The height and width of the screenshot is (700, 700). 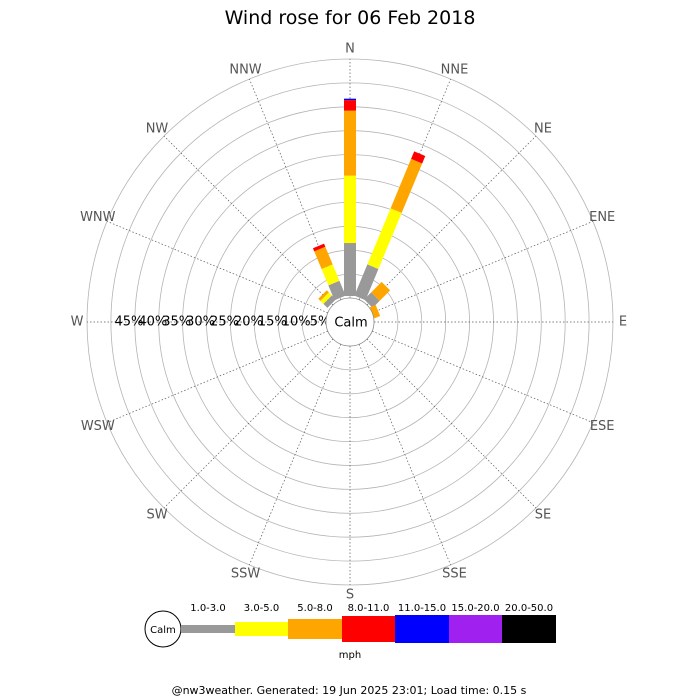 I want to click on spoke-sw, so click(x=248, y=423).